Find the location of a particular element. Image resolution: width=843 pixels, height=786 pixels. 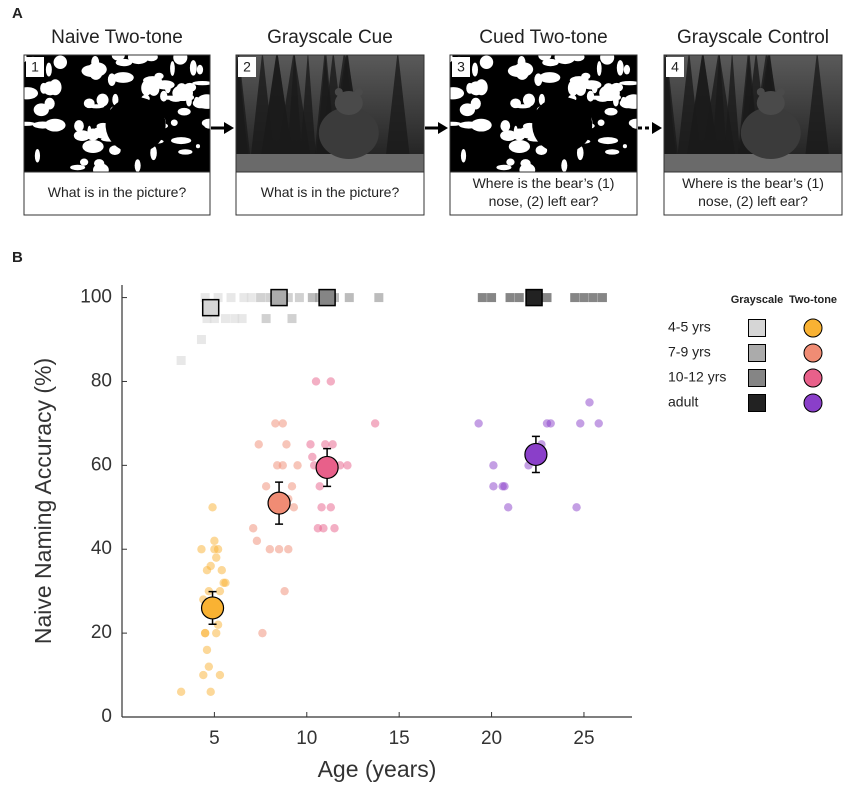

question-text: nose, (2) left ear? is located at coordinates (753, 201).